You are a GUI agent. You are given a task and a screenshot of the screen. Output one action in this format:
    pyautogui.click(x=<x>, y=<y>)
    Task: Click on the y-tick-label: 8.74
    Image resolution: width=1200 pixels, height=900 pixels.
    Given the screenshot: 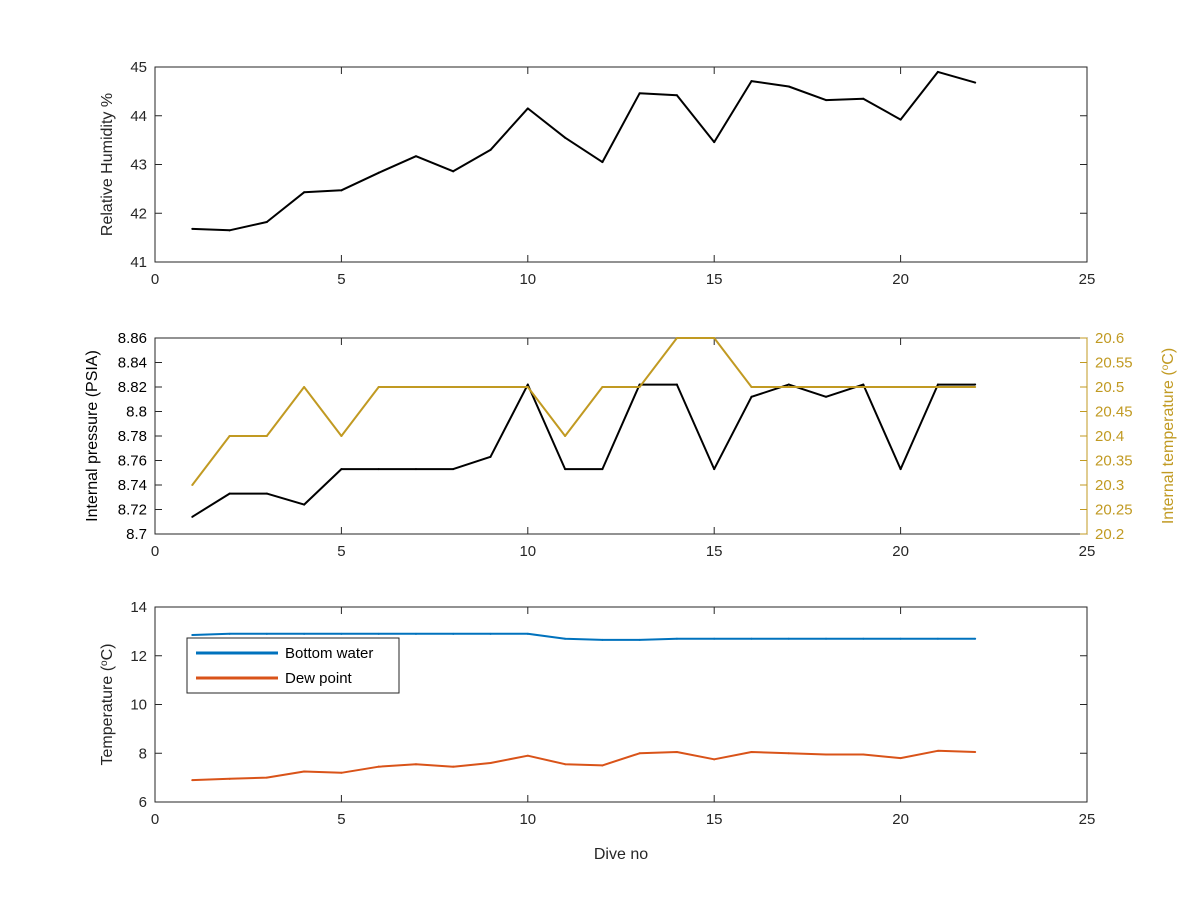 What is the action you would take?
    pyautogui.click(x=132, y=485)
    